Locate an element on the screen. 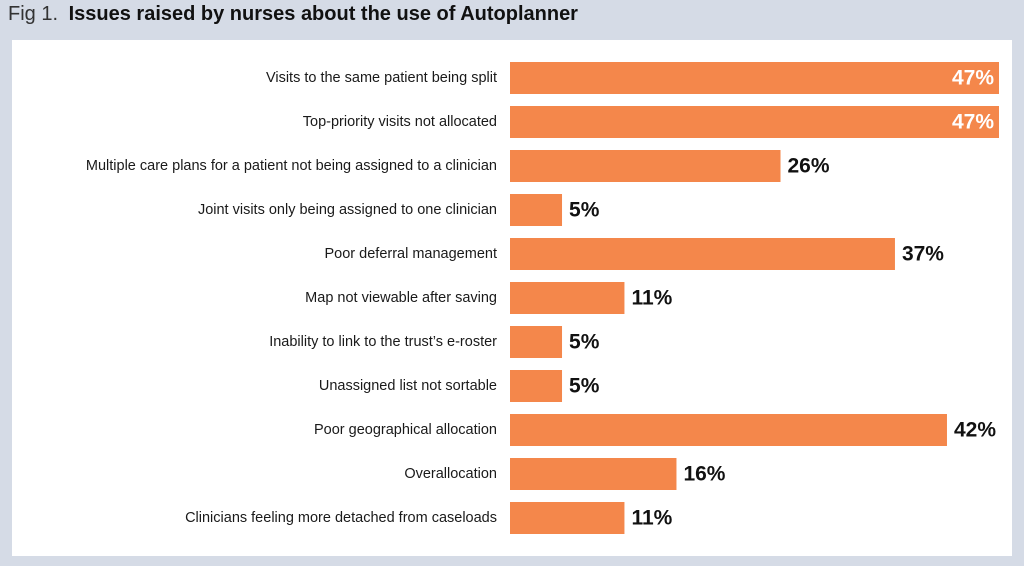  value-label: 16% is located at coordinates (704, 474).